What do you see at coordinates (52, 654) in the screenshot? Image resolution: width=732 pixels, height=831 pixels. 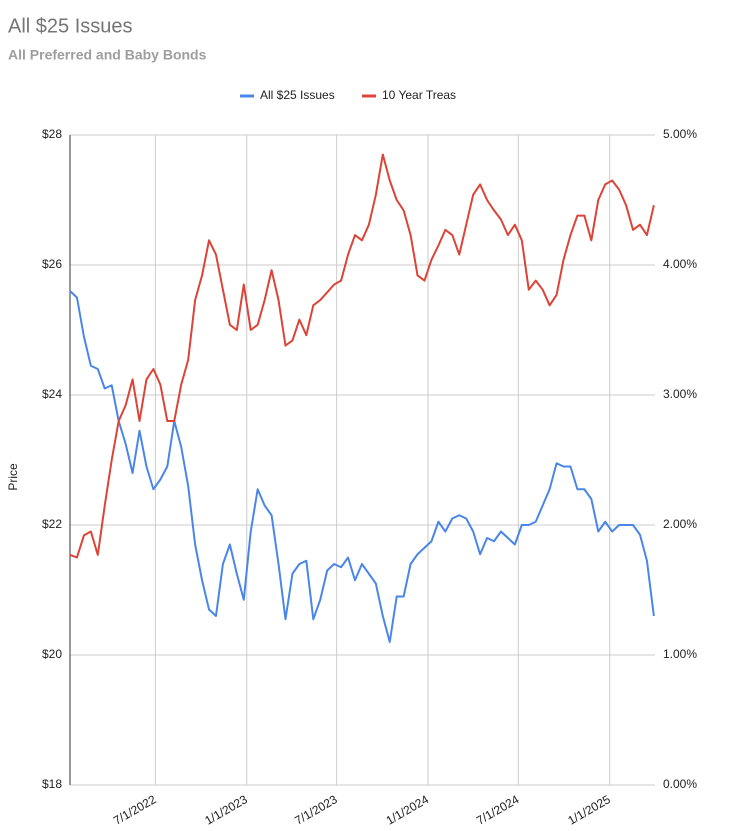 I see `y-tick-label: $20` at bounding box center [52, 654].